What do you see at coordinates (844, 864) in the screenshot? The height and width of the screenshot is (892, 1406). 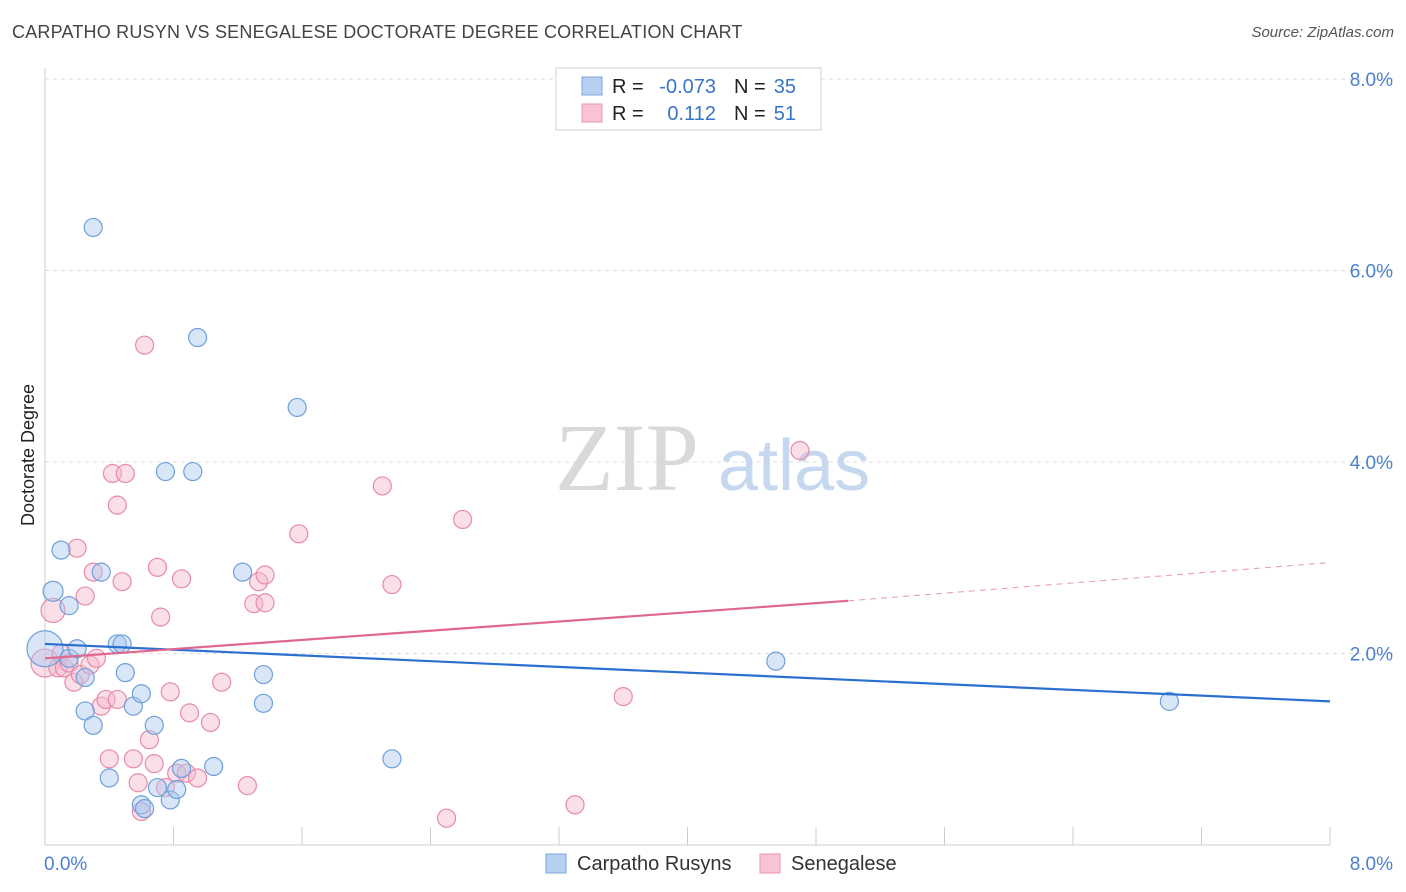 I see `legend-label-senegalese: Senegalese` at bounding box center [844, 864].